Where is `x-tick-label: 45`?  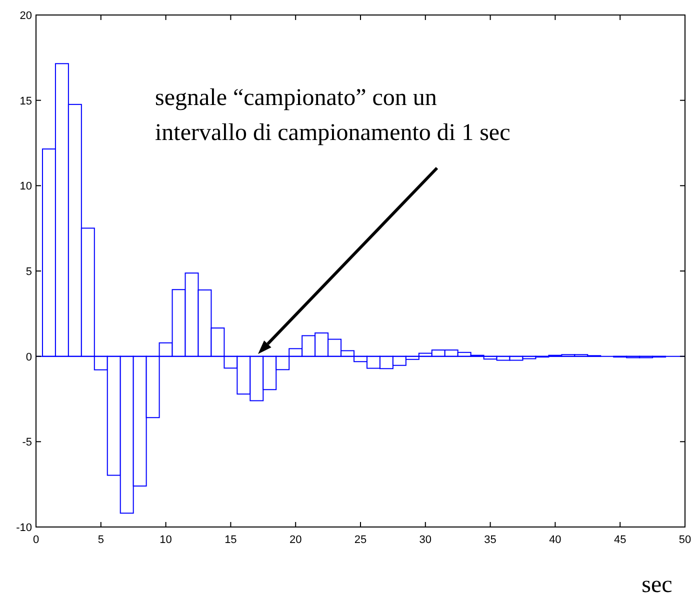 x-tick-label: 45 is located at coordinates (620, 540).